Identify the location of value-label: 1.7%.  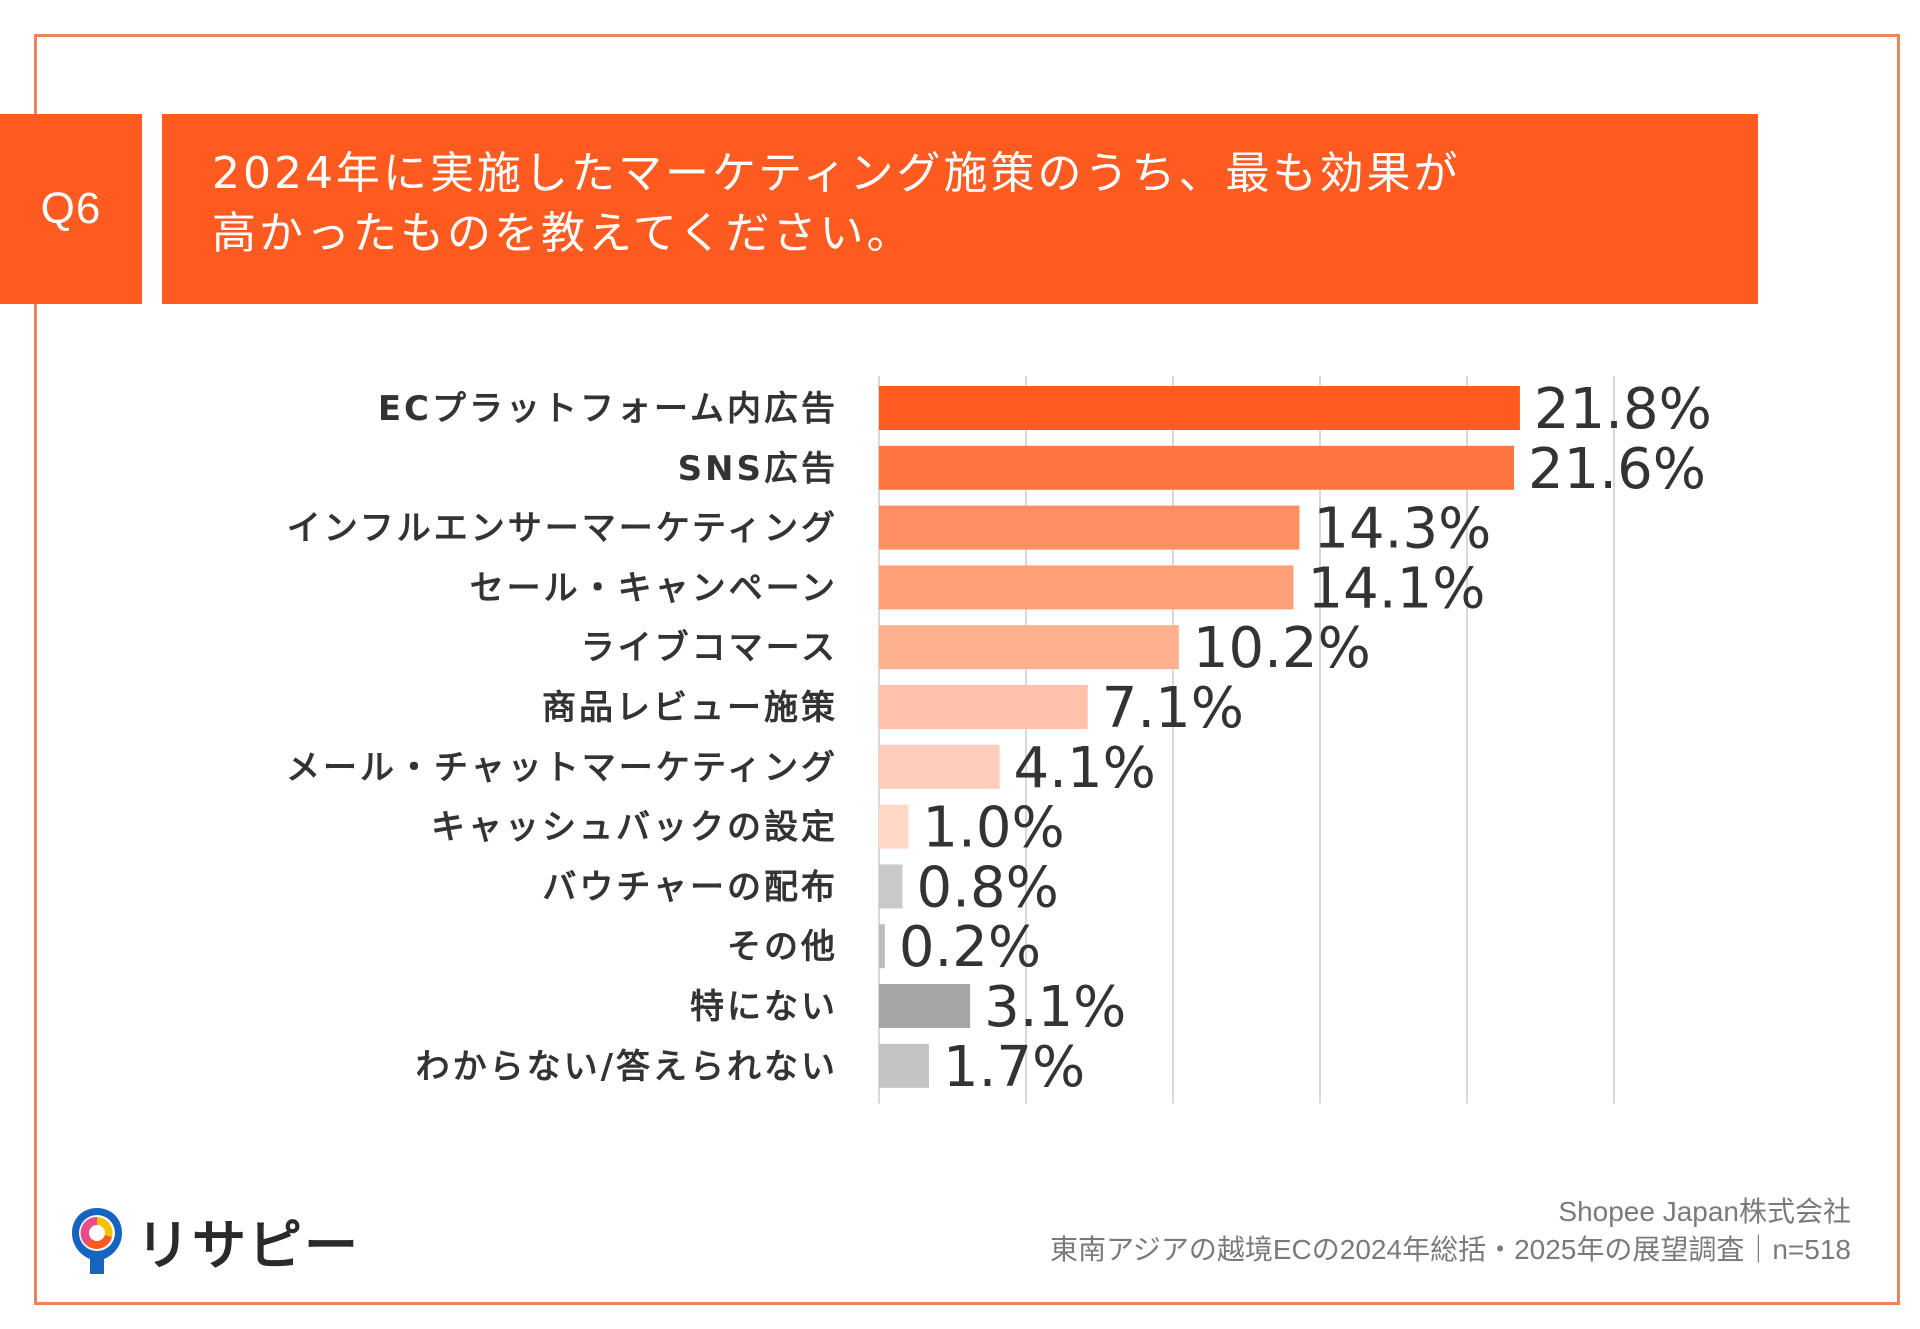
(1014, 1067).